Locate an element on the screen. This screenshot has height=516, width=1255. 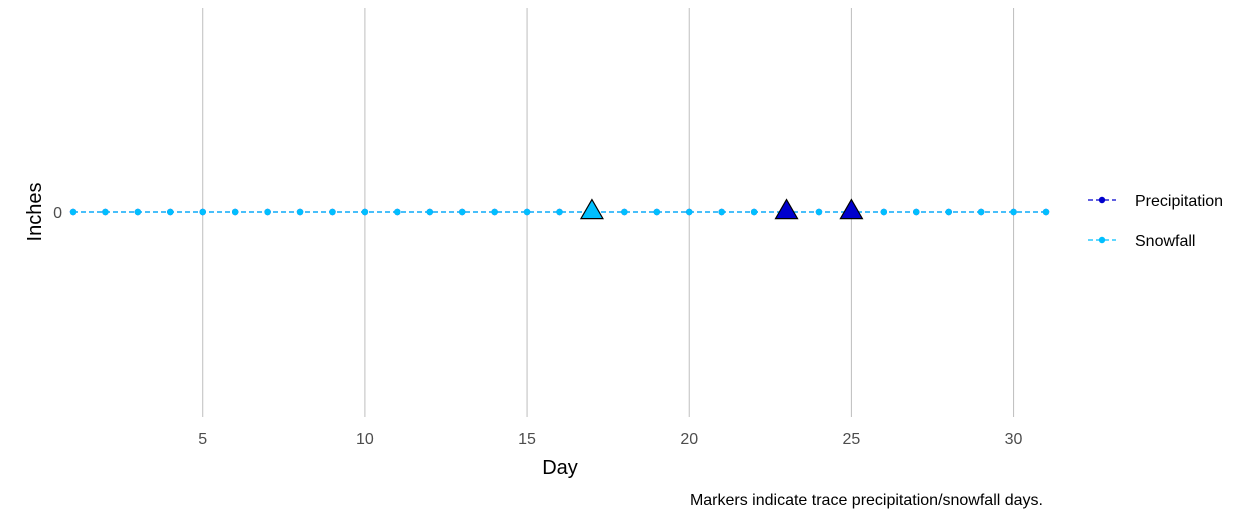
x-axis-title: Day is located at coordinates (560, 468).